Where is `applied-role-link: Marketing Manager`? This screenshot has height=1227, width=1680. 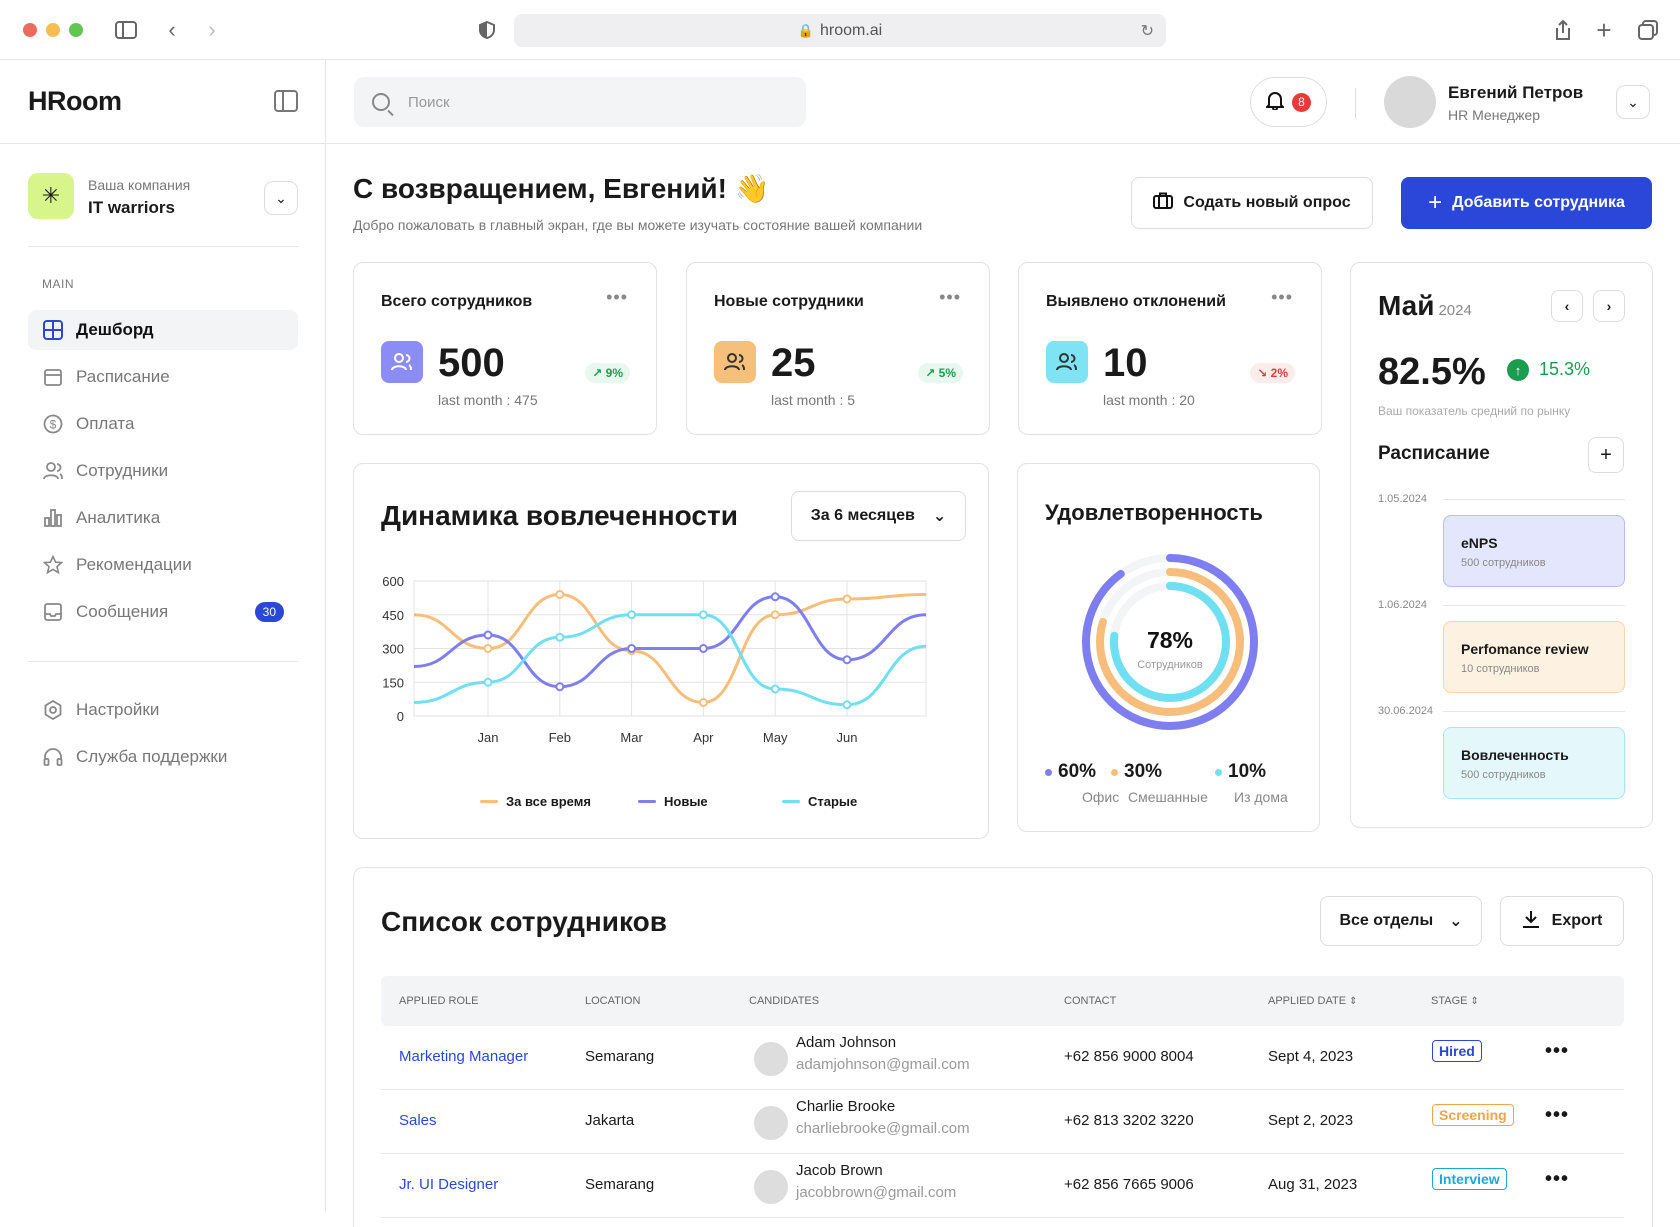 applied-role-link: Marketing Manager is located at coordinates (464, 1056).